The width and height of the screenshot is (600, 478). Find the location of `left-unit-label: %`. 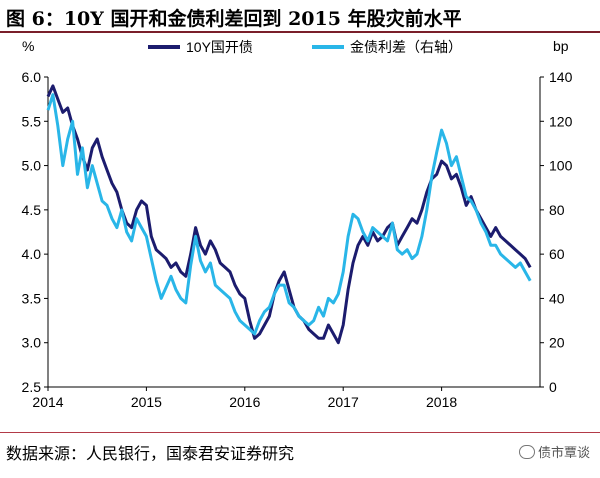

left-unit-label: % is located at coordinates (28, 46).